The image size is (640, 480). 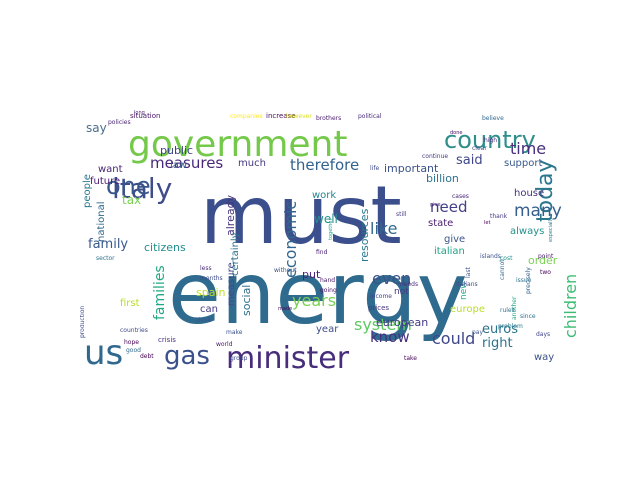 I want to click on cloud-word: increase, so click(x=281, y=116).